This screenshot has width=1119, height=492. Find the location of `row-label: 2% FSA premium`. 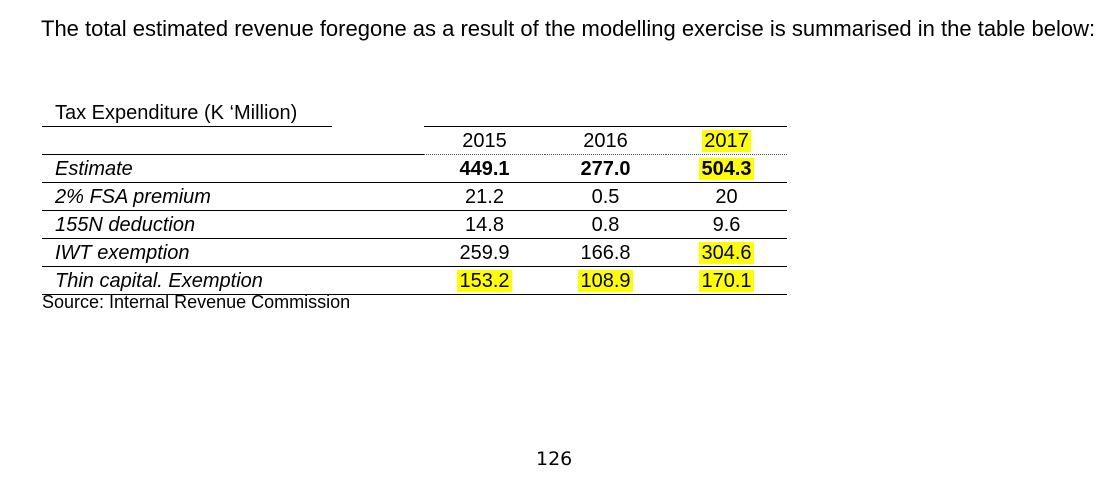

row-label: 2% FSA premium is located at coordinates (233, 196).